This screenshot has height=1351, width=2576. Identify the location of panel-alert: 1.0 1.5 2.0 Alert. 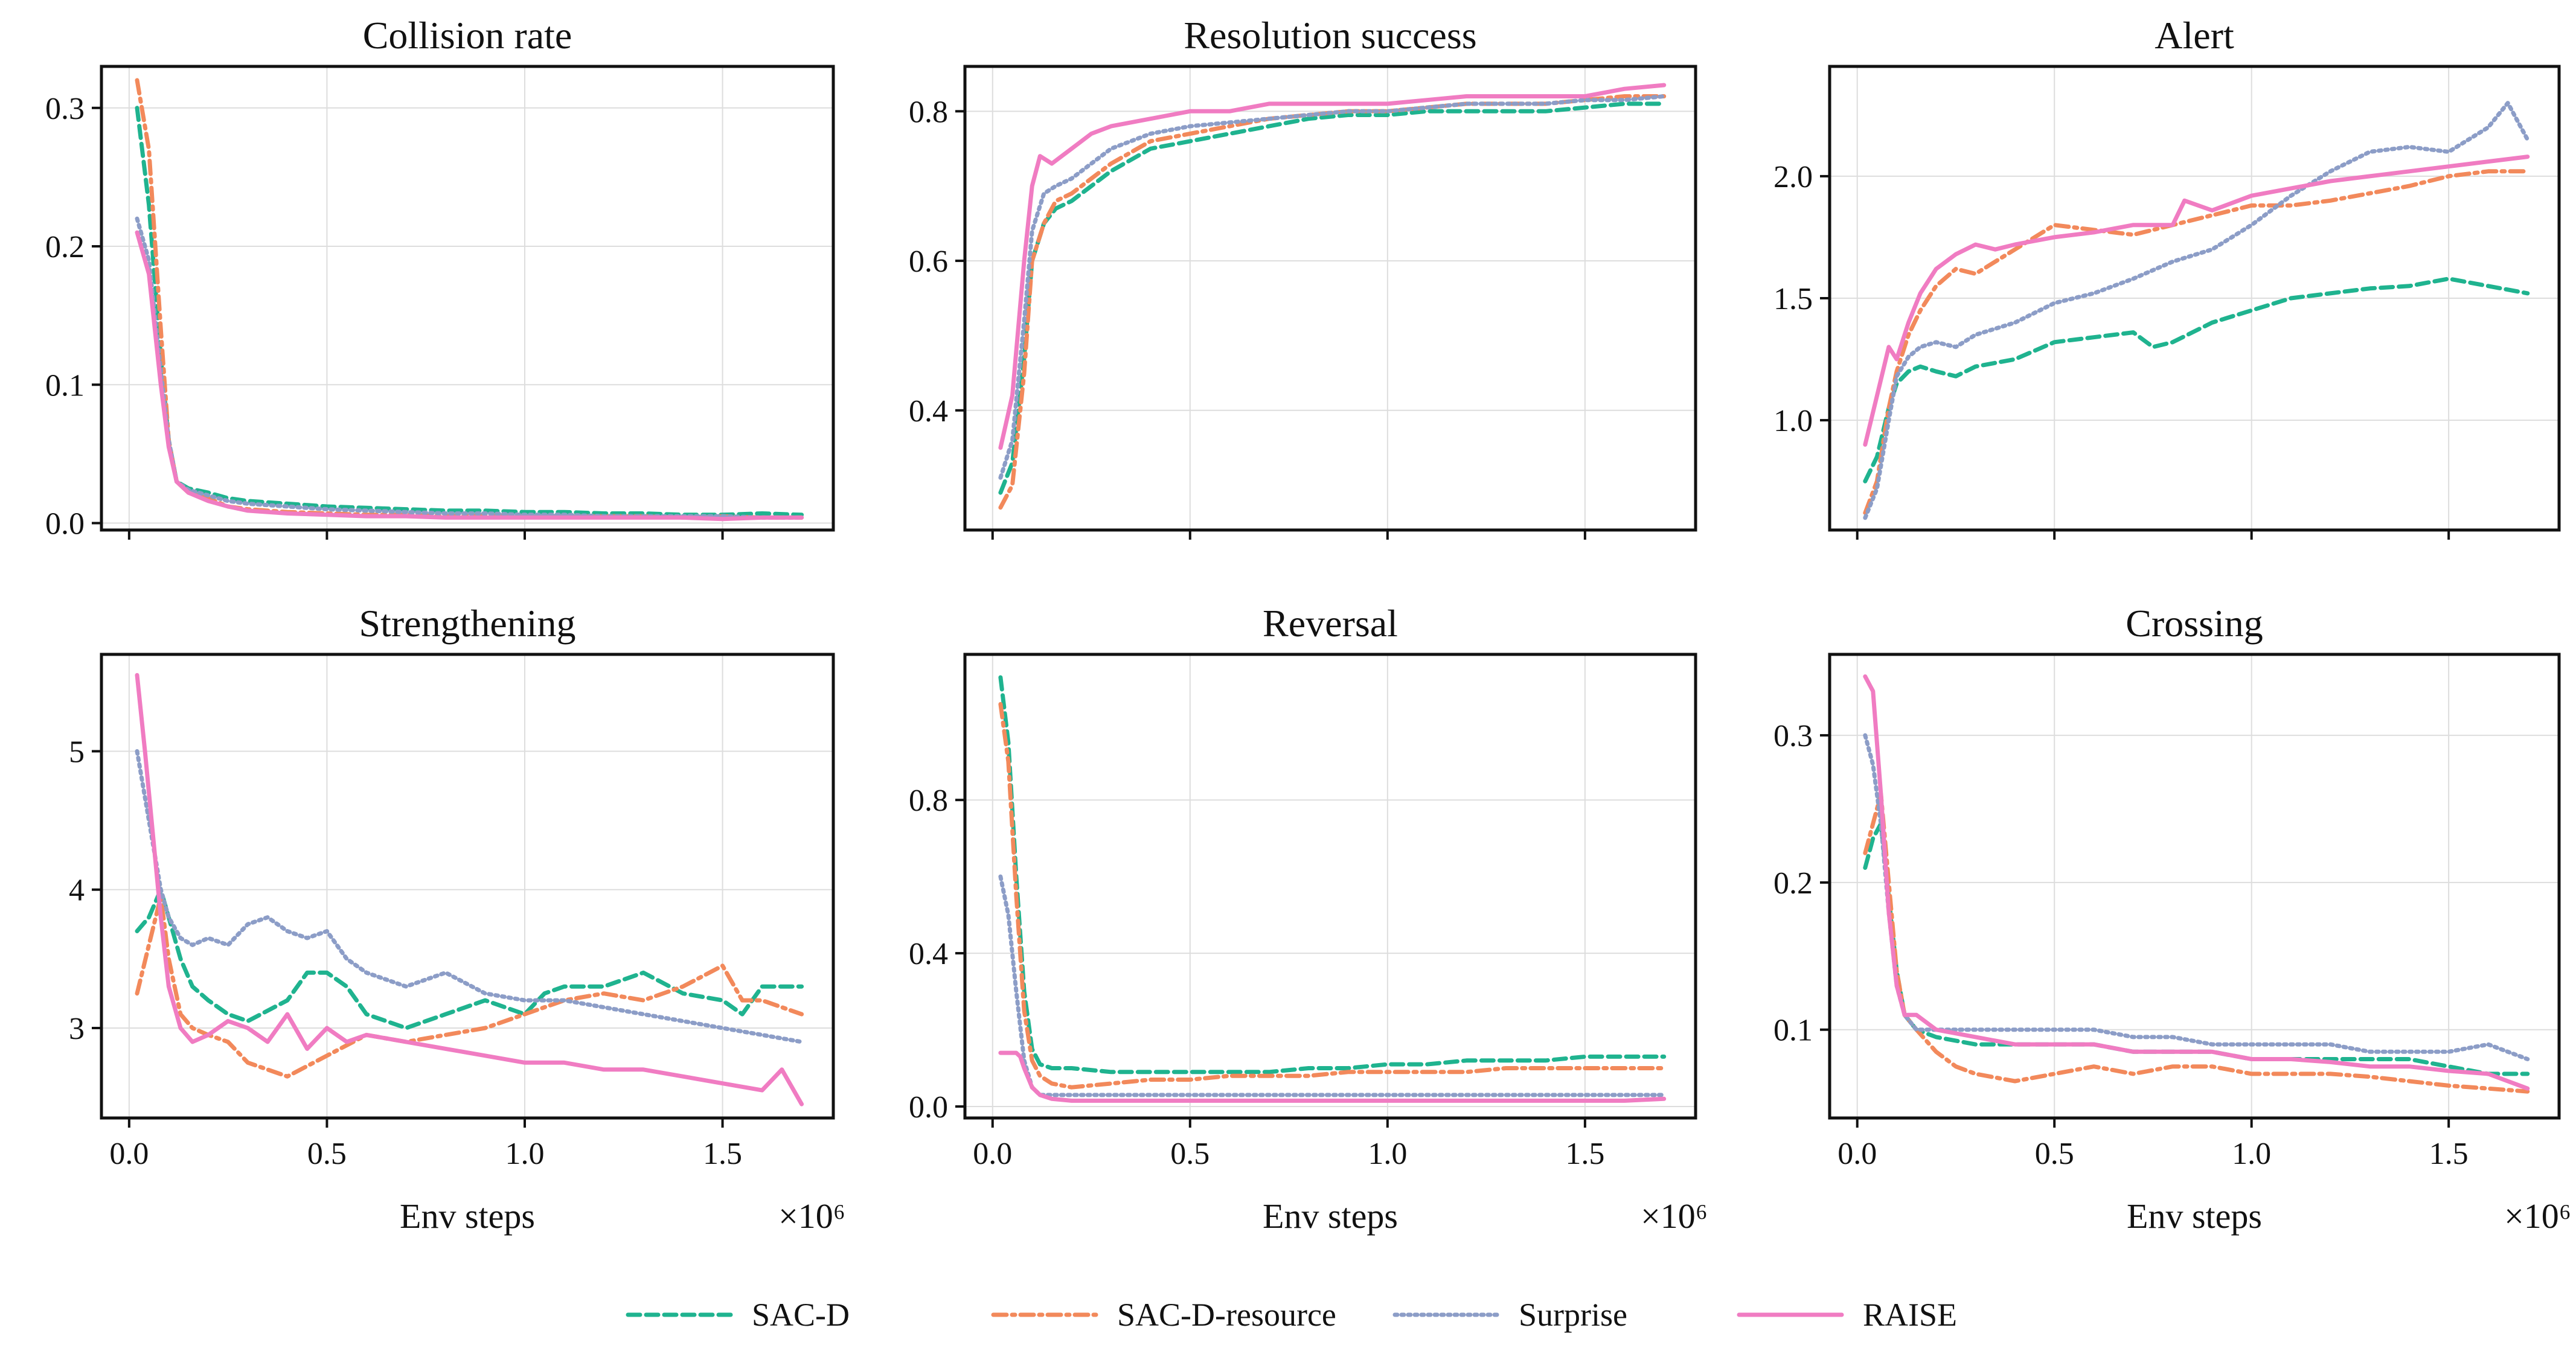
(2167, 277).